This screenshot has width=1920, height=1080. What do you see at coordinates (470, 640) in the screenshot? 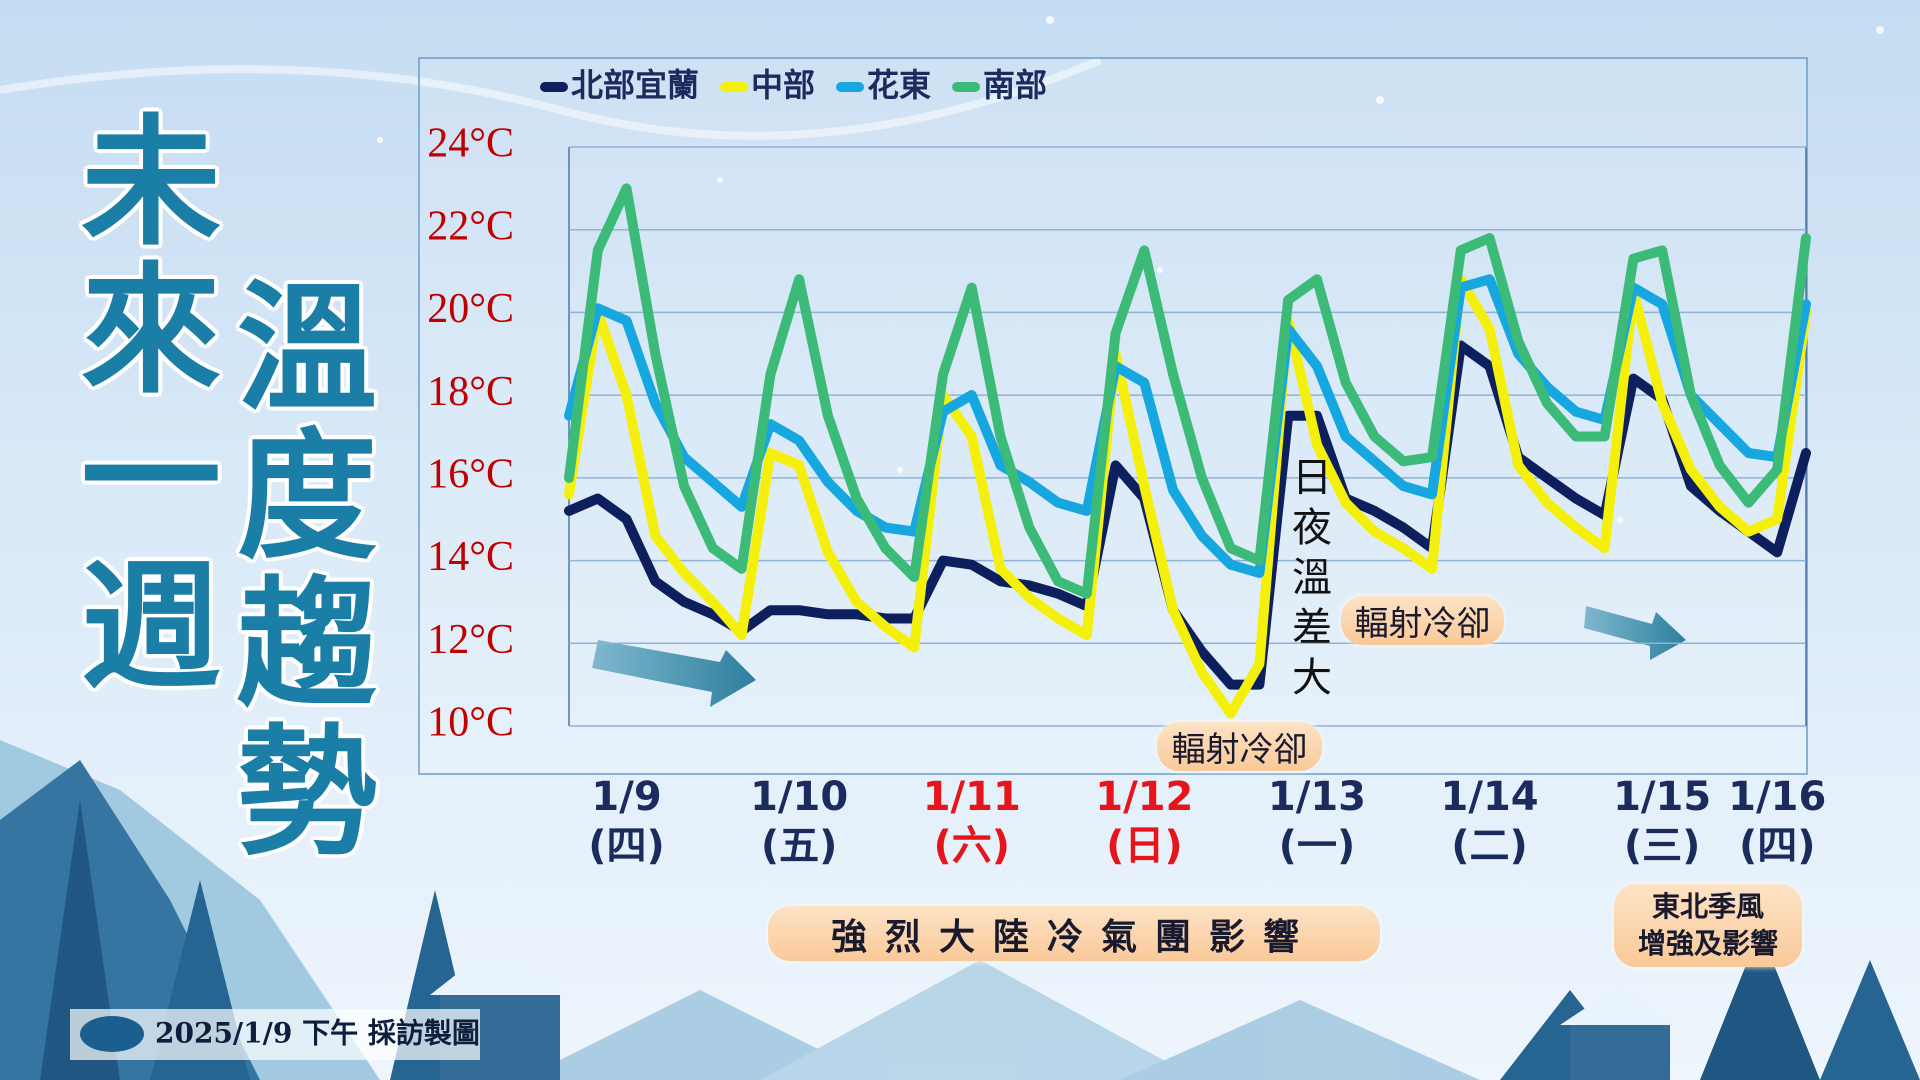
I see `y-tick-label: 12°C` at bounding box center [470, 640].